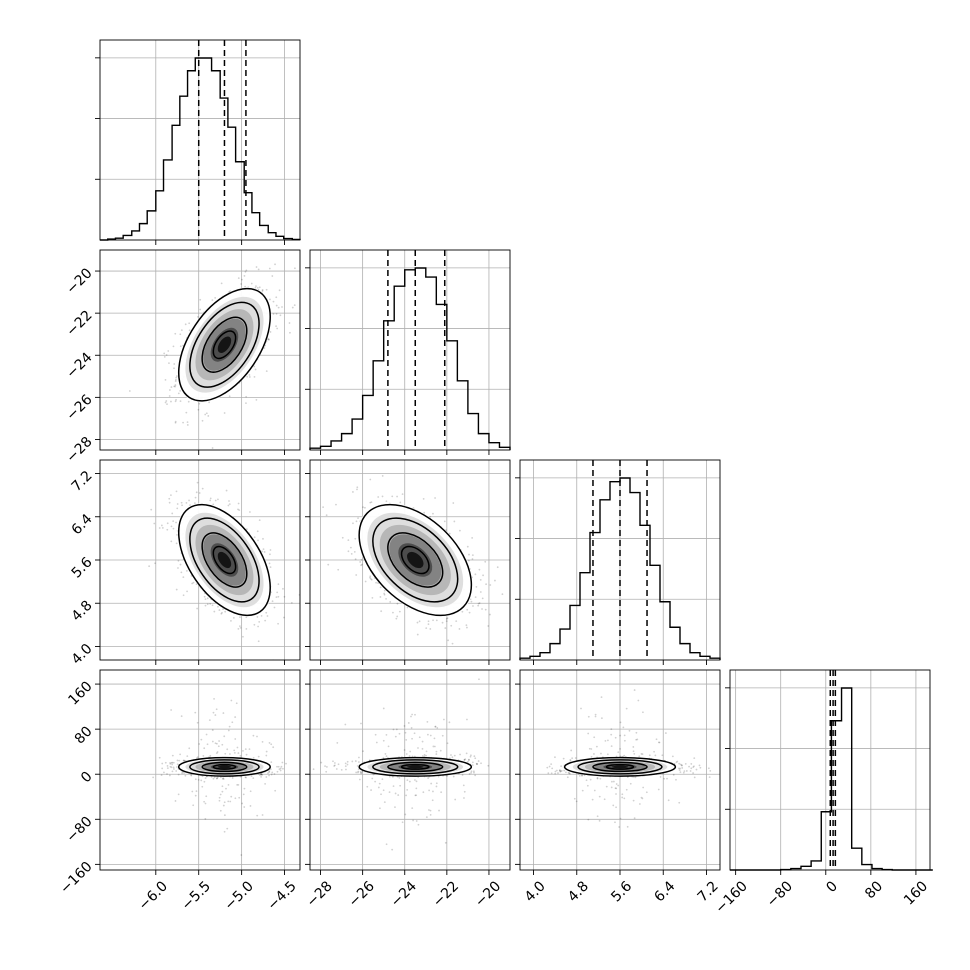 This screenshot has width=970, height=970. I want to click on panel-bg, so click(410, 350).